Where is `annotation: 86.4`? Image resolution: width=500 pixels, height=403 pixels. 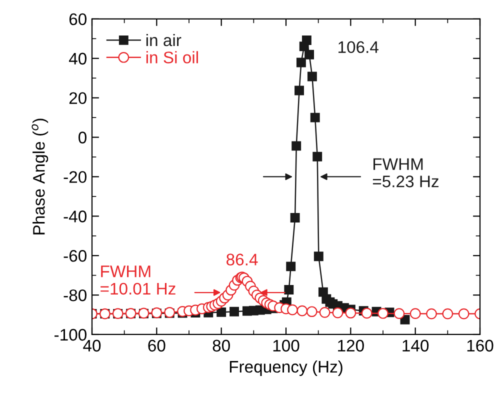
annotation: 86.4 is located at coordinates (242, 260).